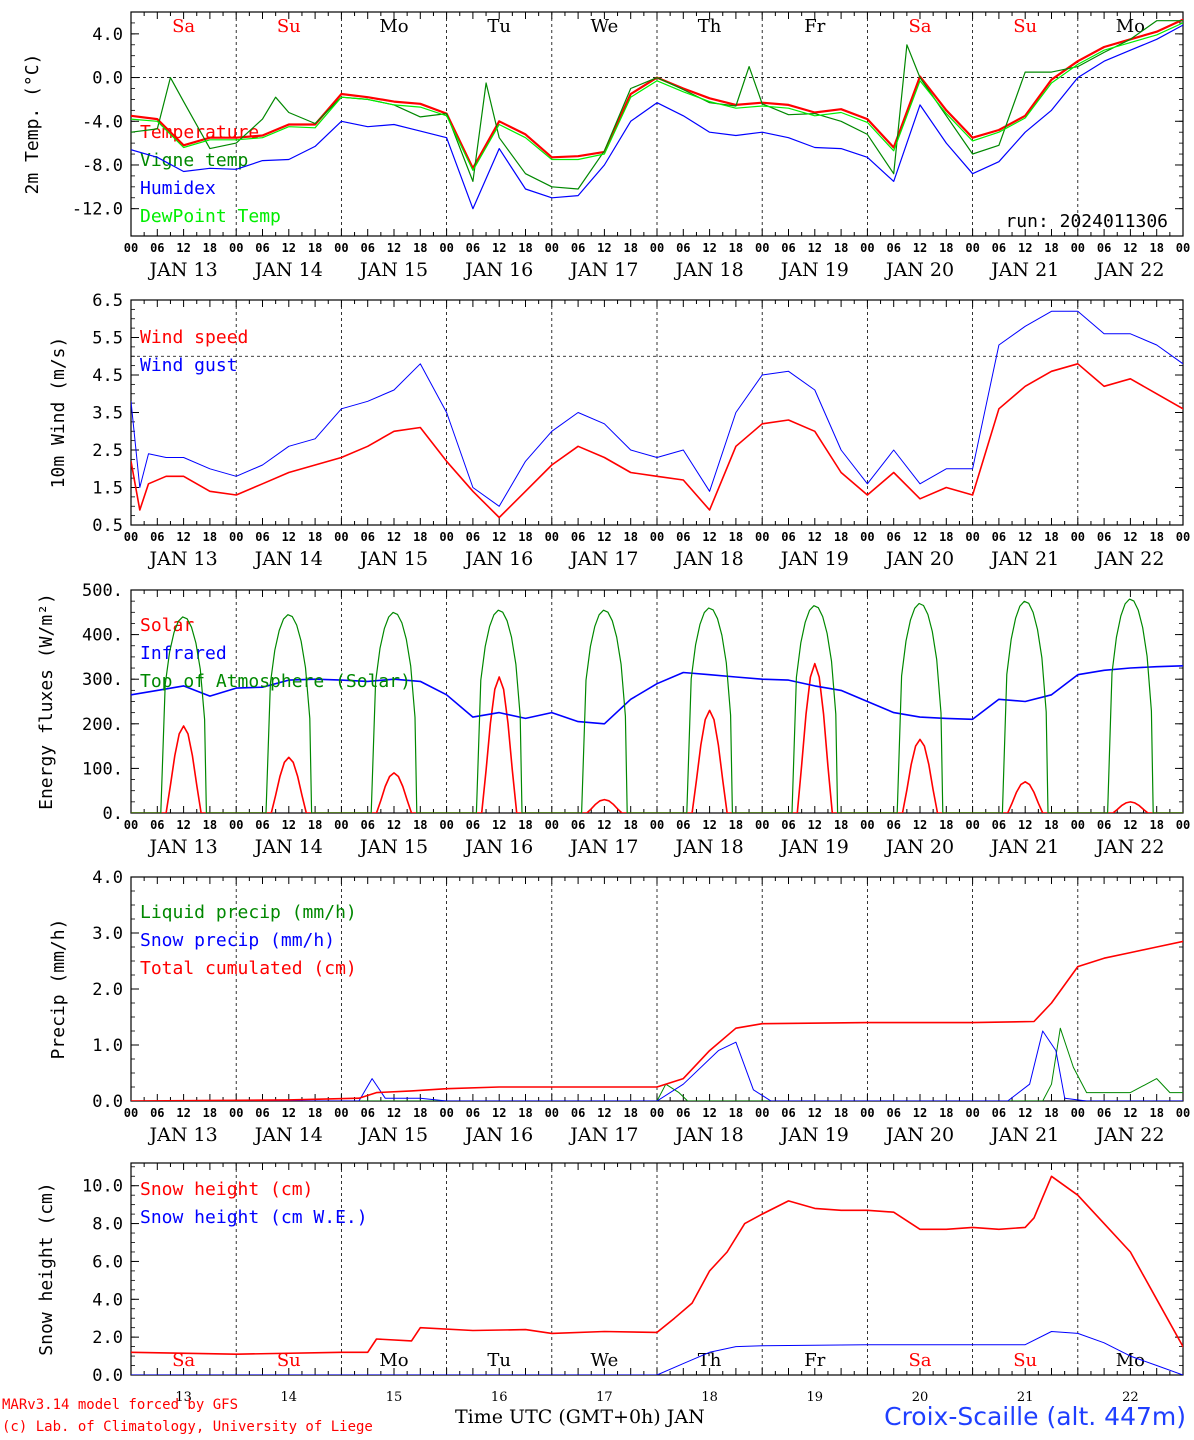 The height and width of the screenshot is (1440, 1194). What do you see at coordinates (102, 122) in the screenshot?
I see `y-tick-label: -4.0` at bounding box center [102, 122].